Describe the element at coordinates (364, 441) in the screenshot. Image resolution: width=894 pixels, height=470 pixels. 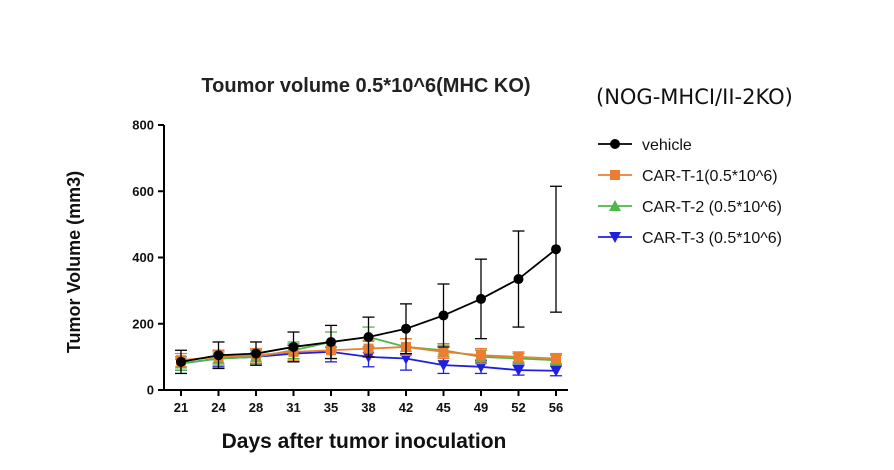
I see `x-axis-label: Days after tumor inoculation` at that location.